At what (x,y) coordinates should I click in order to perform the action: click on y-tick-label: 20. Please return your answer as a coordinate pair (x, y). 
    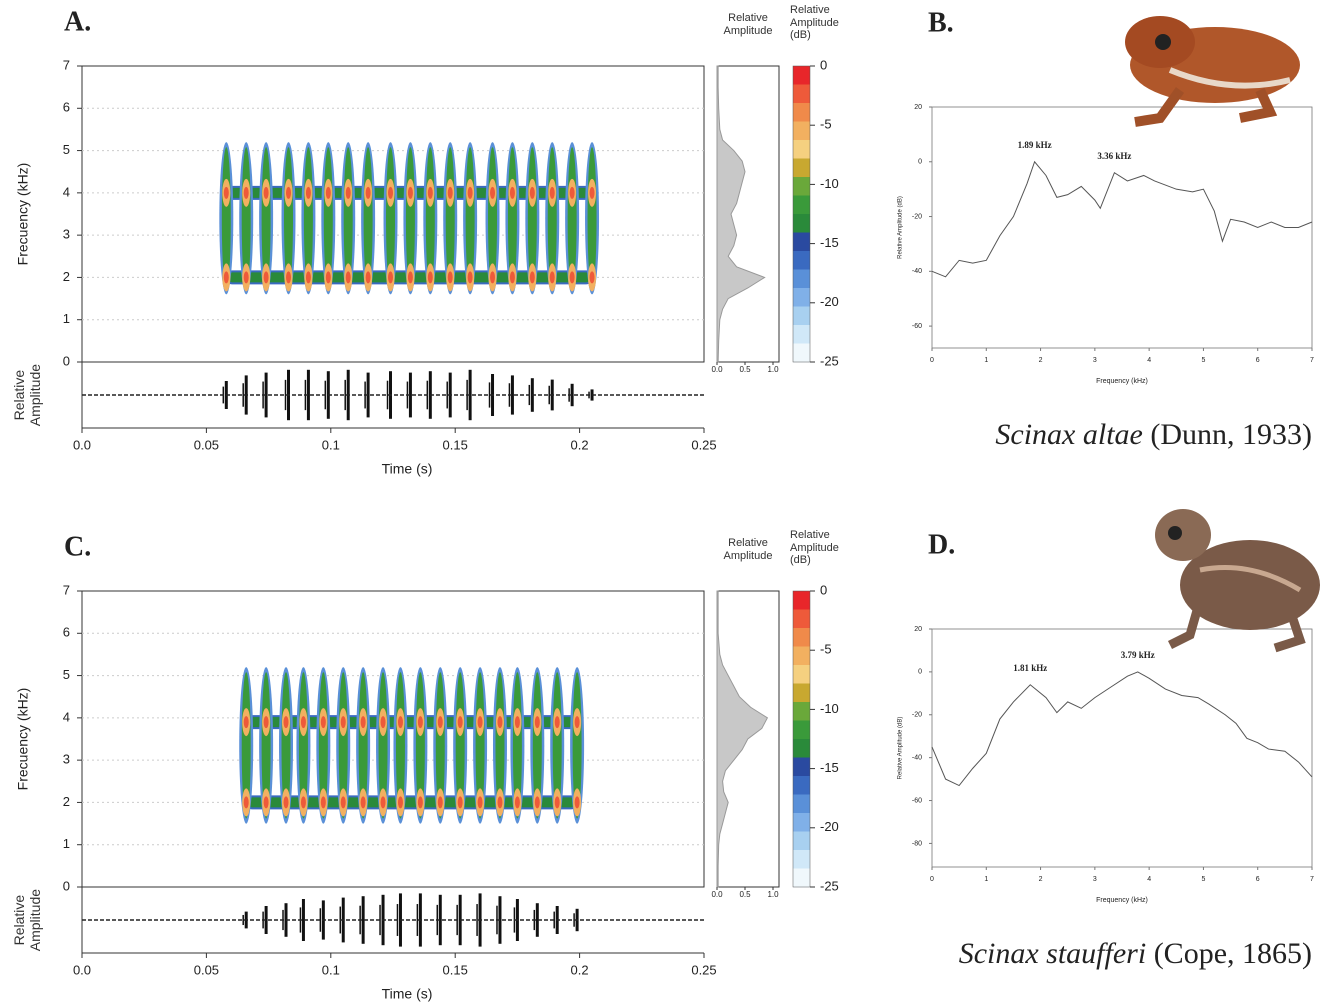
    Looking at the image, I should click on (918, 629).